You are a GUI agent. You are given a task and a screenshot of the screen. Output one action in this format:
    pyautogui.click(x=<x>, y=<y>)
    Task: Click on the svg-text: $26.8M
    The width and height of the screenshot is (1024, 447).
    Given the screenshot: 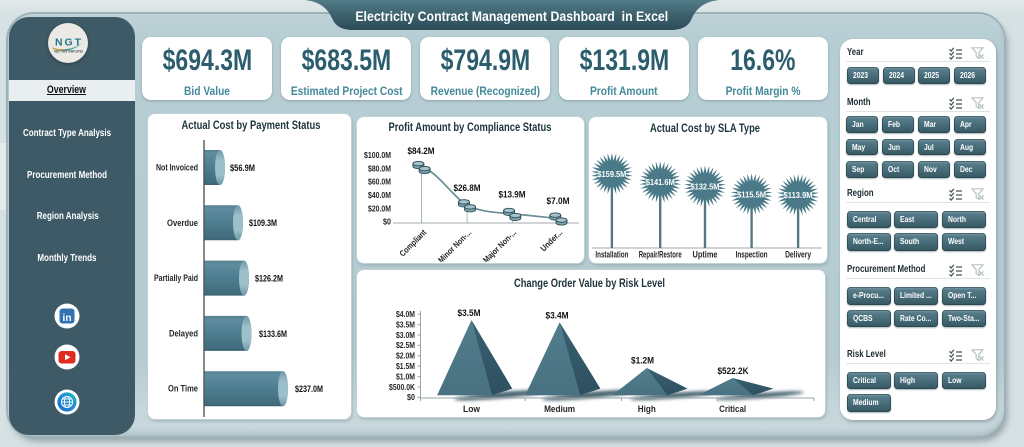 What is the action you would take?
    pyautogui.click(x=467, y=188)
    